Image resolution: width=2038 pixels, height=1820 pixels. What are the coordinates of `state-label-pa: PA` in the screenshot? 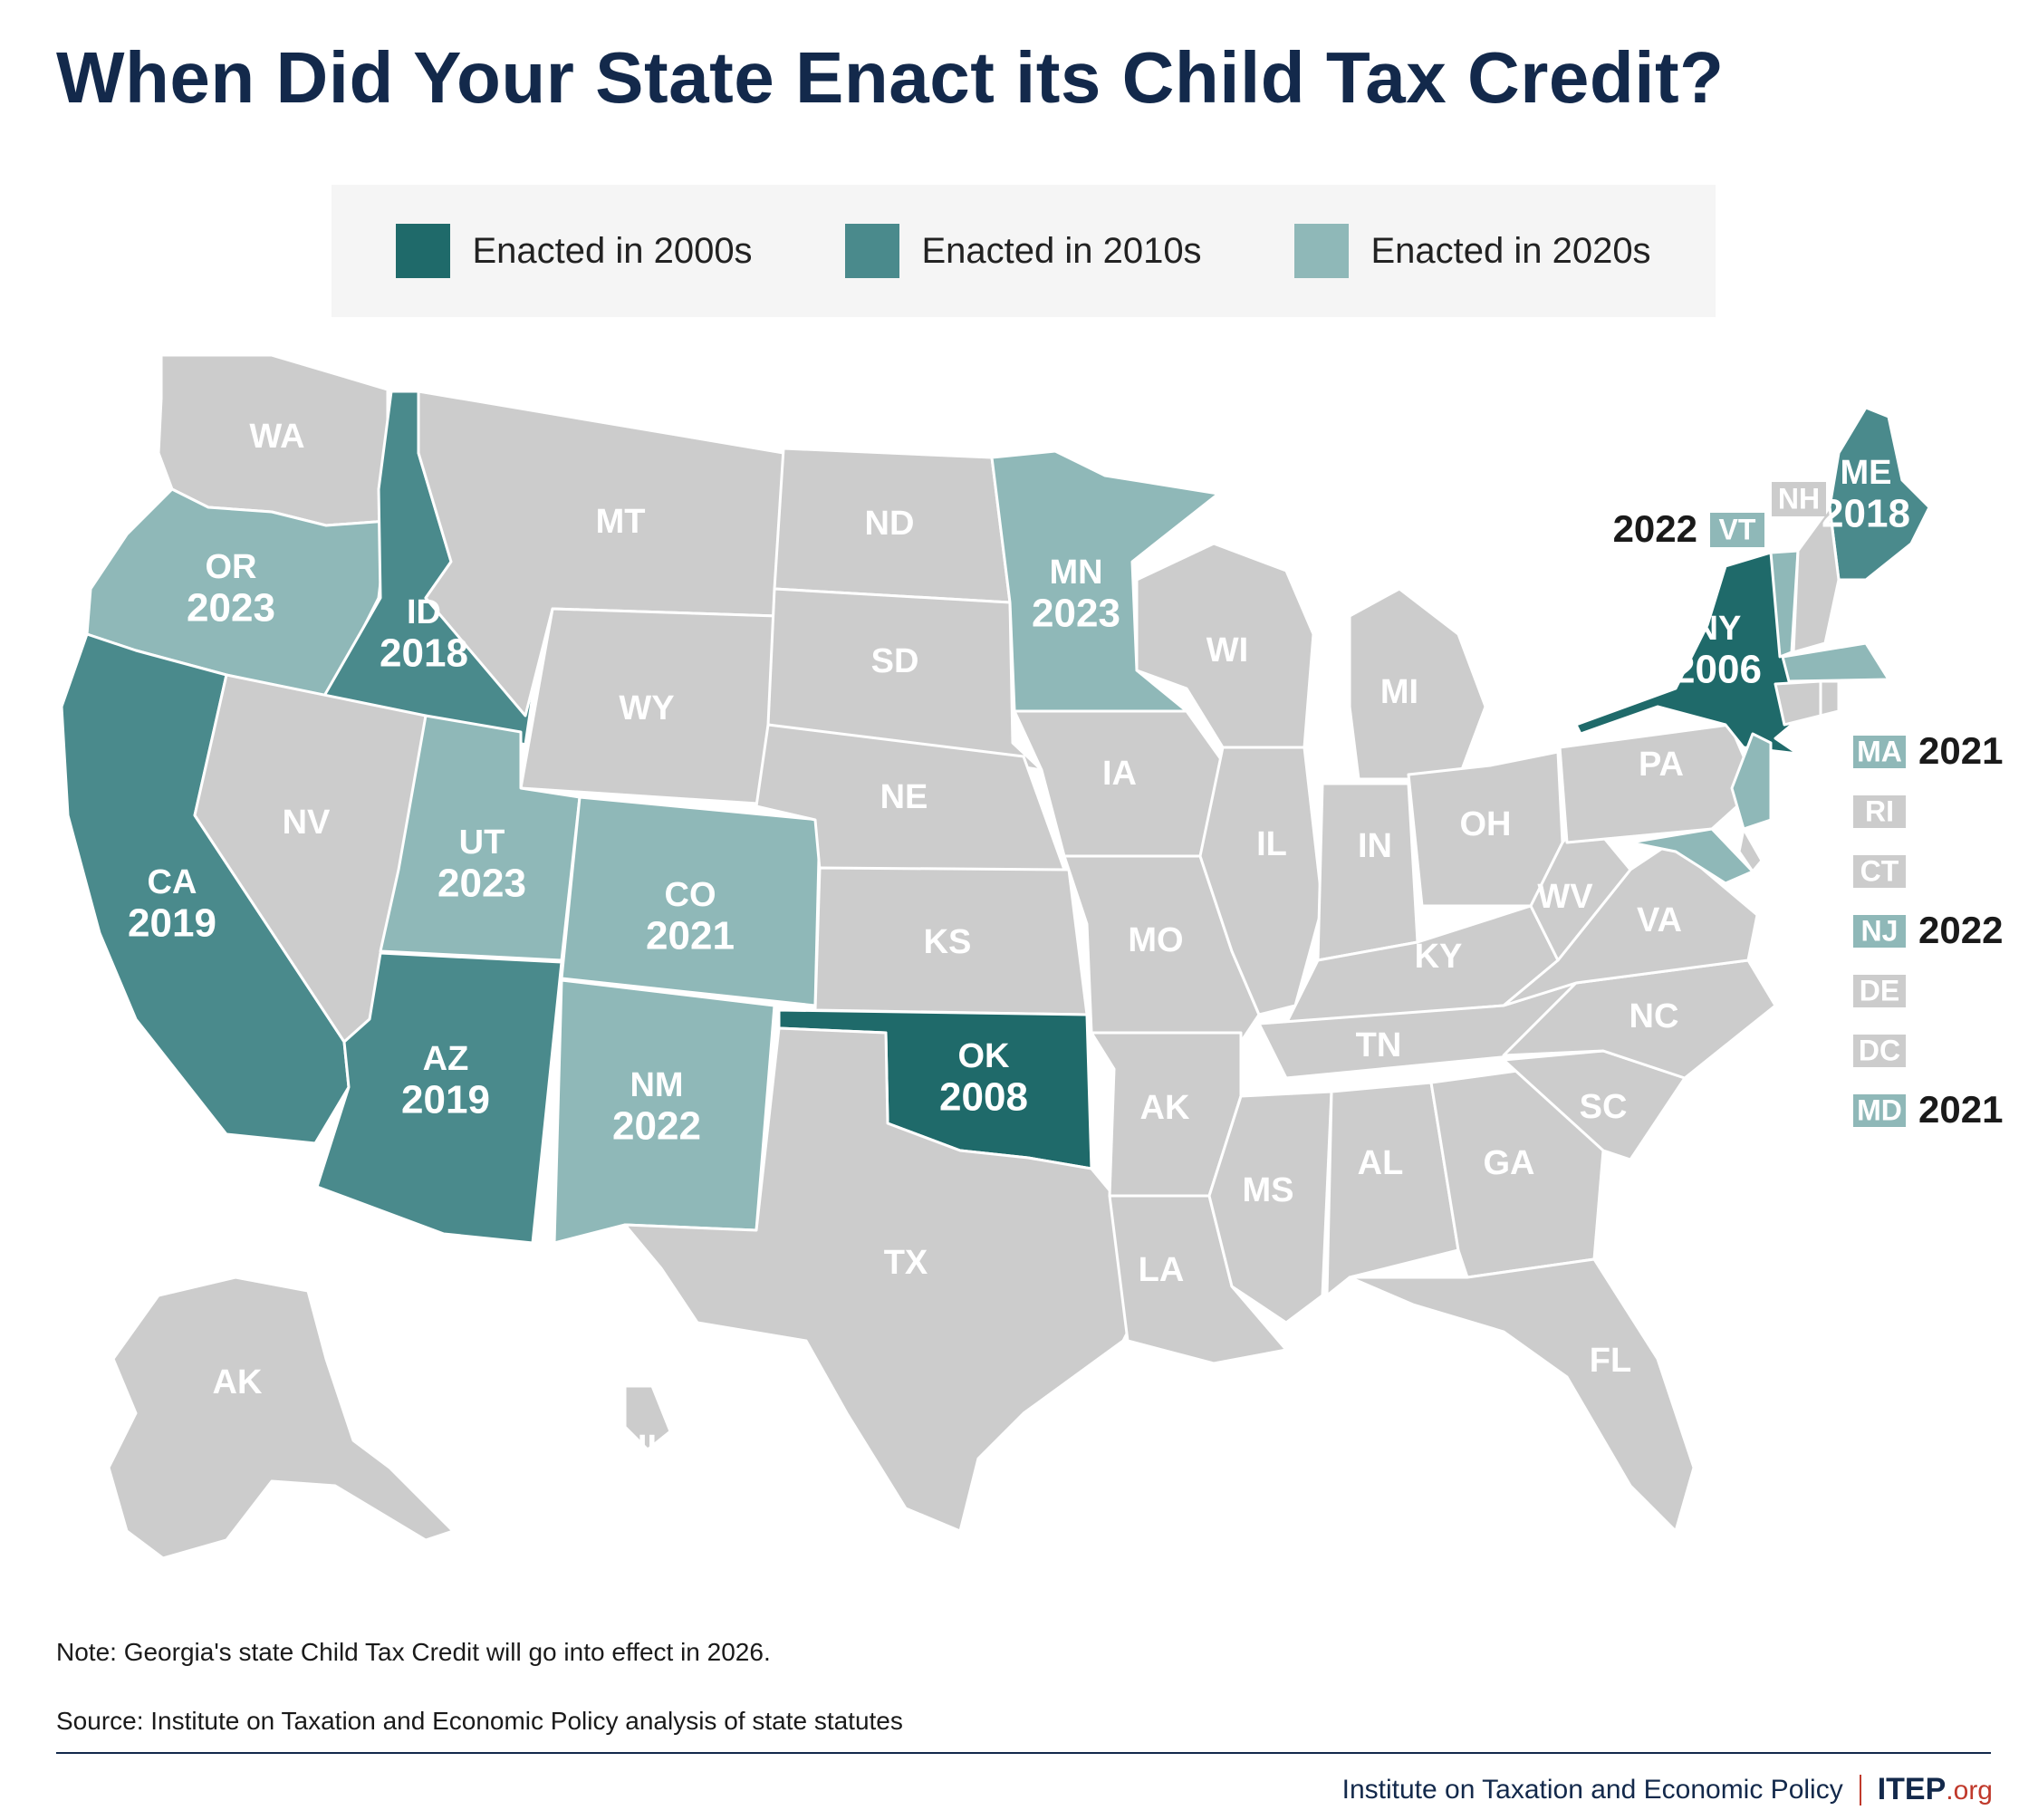 It's located at (1661, 765).